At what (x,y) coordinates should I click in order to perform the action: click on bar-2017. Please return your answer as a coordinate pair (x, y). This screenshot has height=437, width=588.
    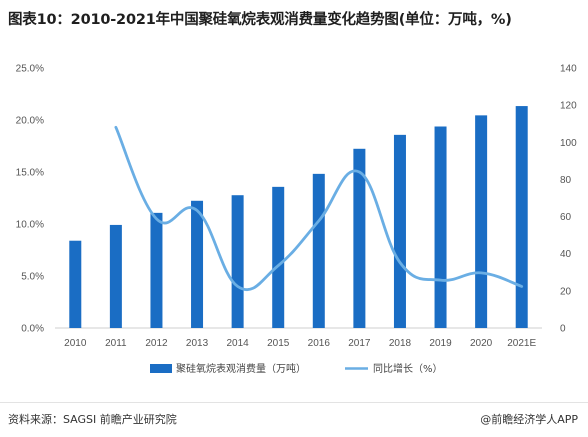
    Looking at the image, I should click on (359, 238).